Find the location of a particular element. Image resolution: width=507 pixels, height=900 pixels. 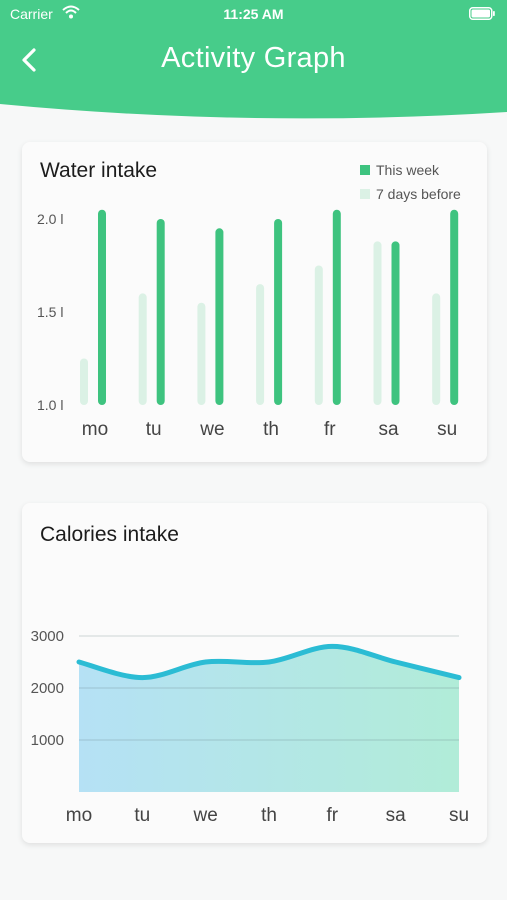

bar-this-week-fr is located at coordinates (336, 307).